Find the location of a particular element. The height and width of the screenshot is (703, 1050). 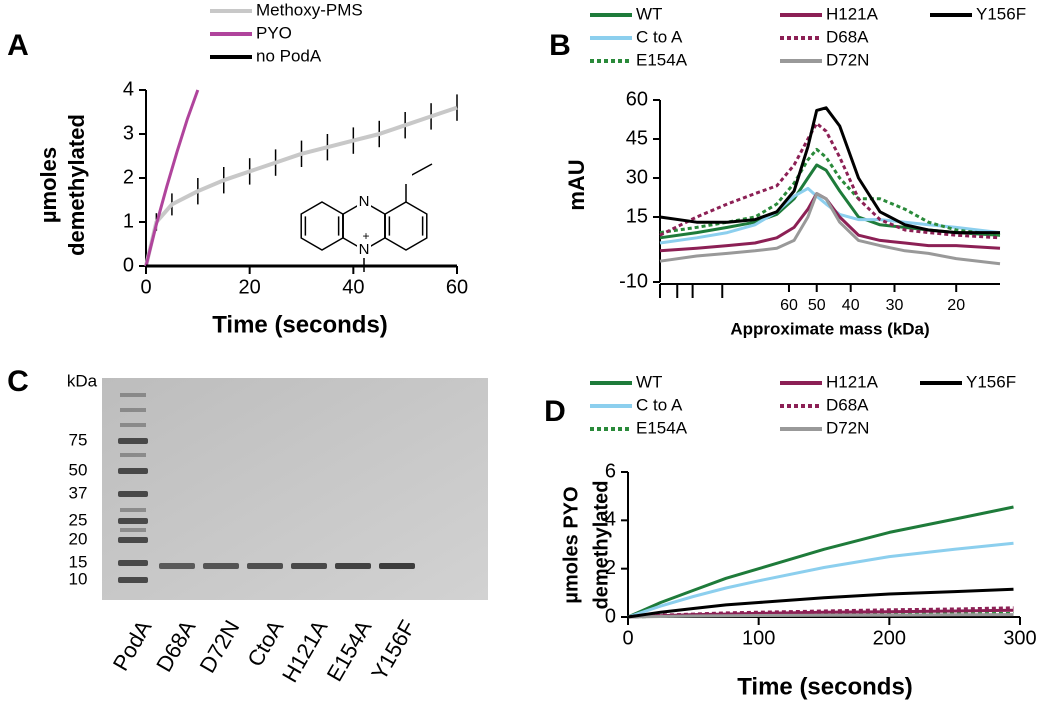

gel-unit-label: kDa is located at coordinates (82, 380).